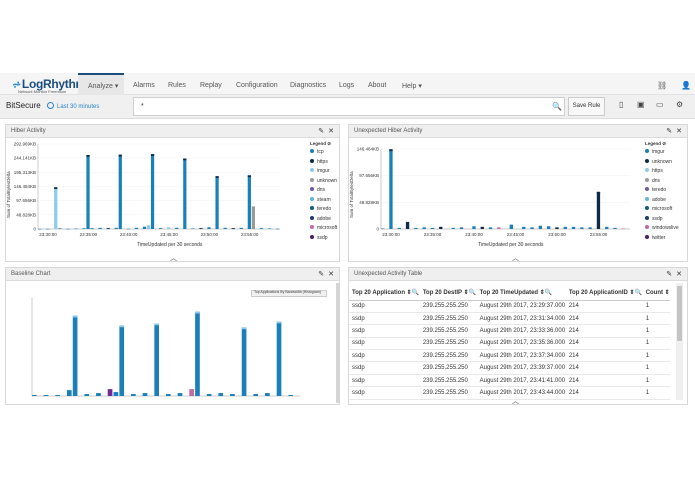  I want to click on save-icon: ▣, so click(641, 104).